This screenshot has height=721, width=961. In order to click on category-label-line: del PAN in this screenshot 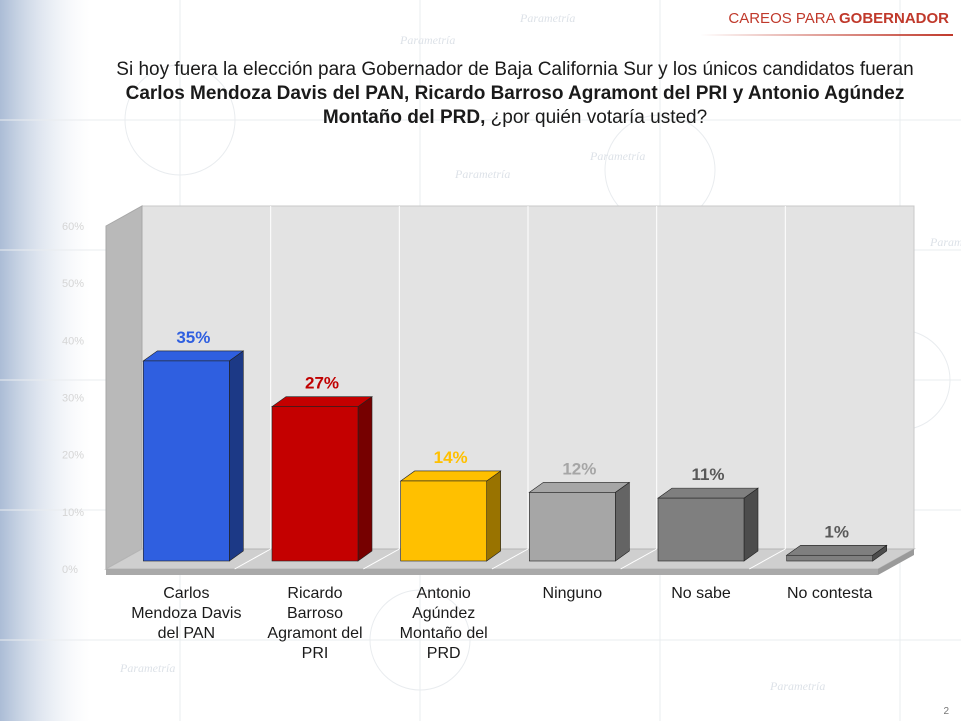, I will do `click(186, 633)`.